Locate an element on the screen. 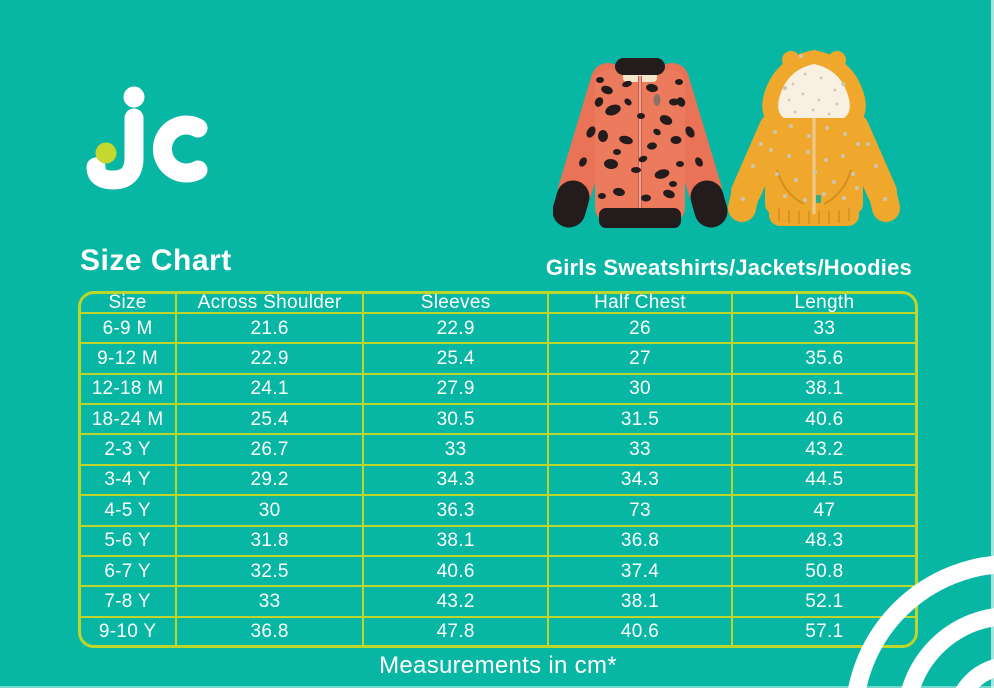 Image resolution: width=994 pixels, height=688 pixels. measurement-cell: 44.5 is located at coordinates (822, 480).